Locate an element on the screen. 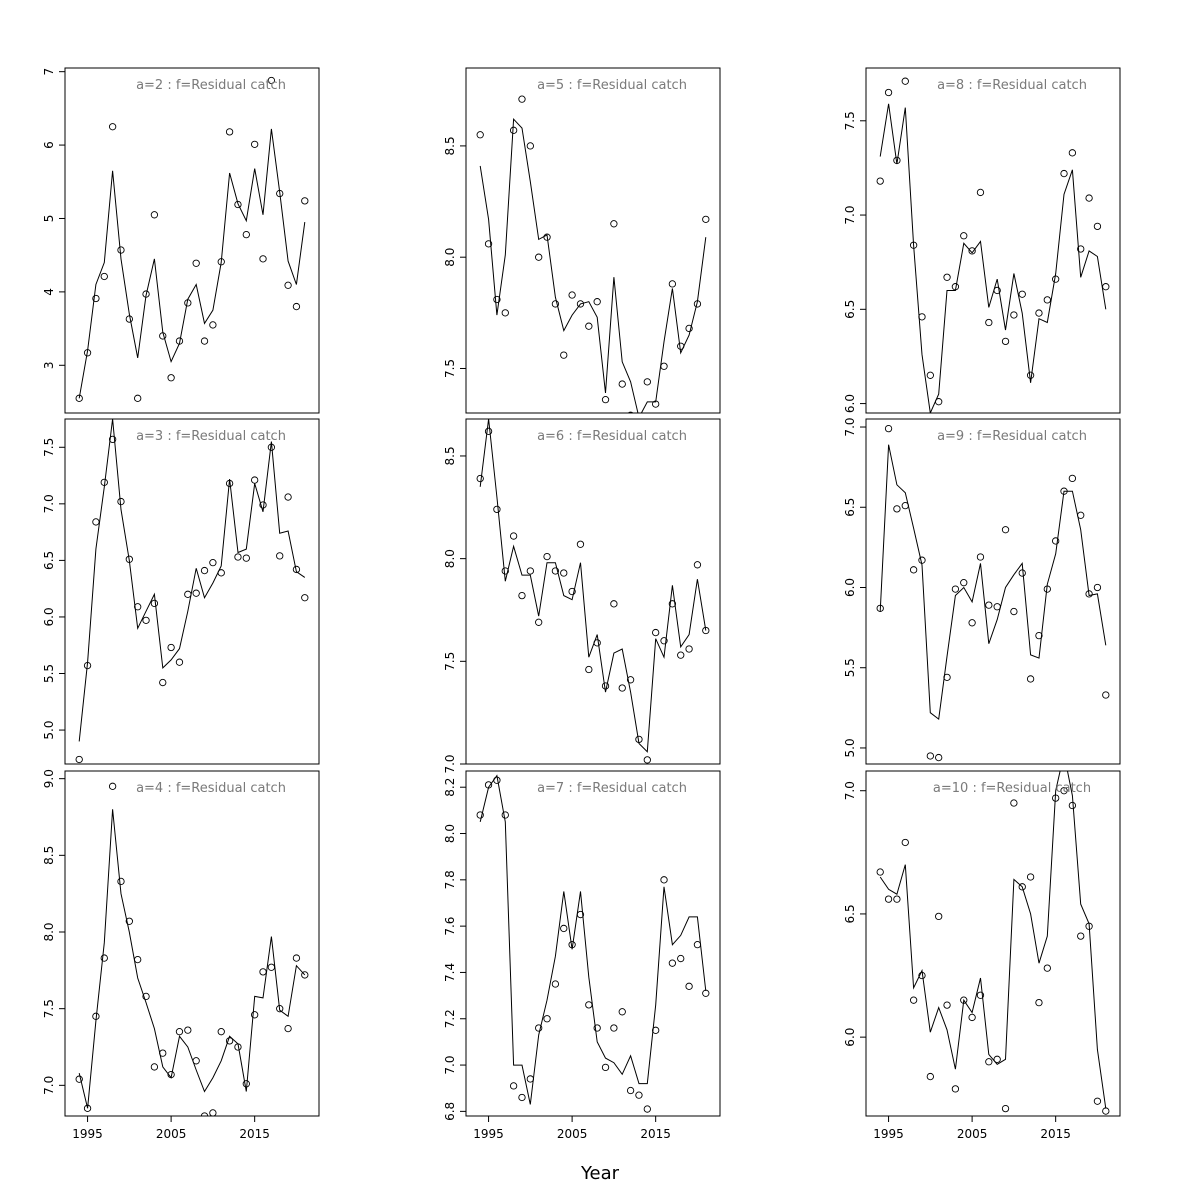 This screenshot has height=1200, width=1200. y-tick-label: 6.0 is located at coordinates (850, 403).